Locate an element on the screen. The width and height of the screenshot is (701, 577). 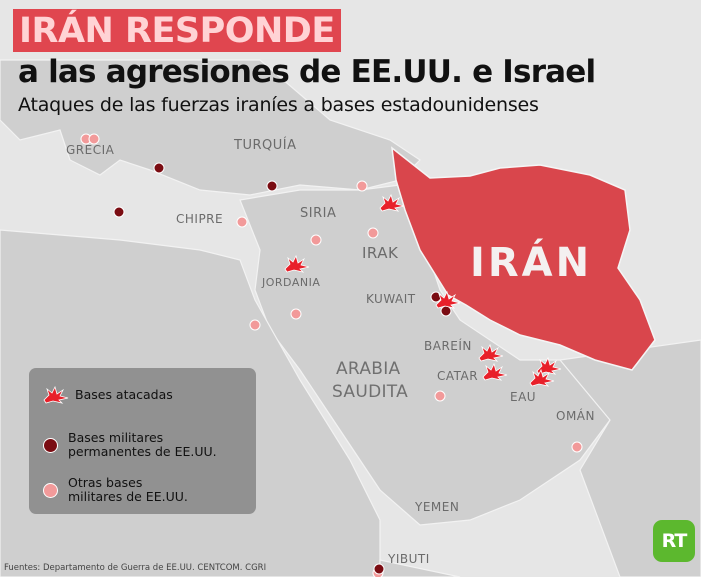
label-arabia: ARABIA is located at coordinates (368, 369).